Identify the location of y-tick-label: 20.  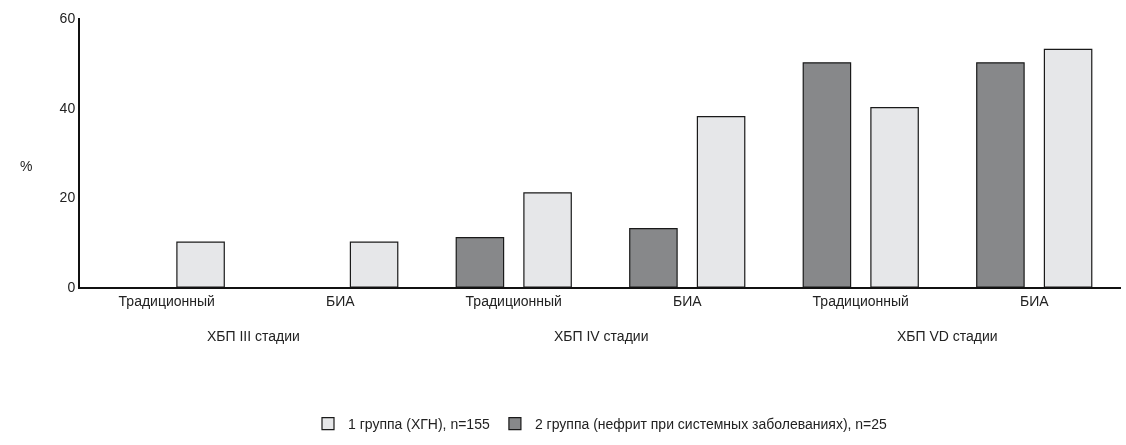
(67, 197).